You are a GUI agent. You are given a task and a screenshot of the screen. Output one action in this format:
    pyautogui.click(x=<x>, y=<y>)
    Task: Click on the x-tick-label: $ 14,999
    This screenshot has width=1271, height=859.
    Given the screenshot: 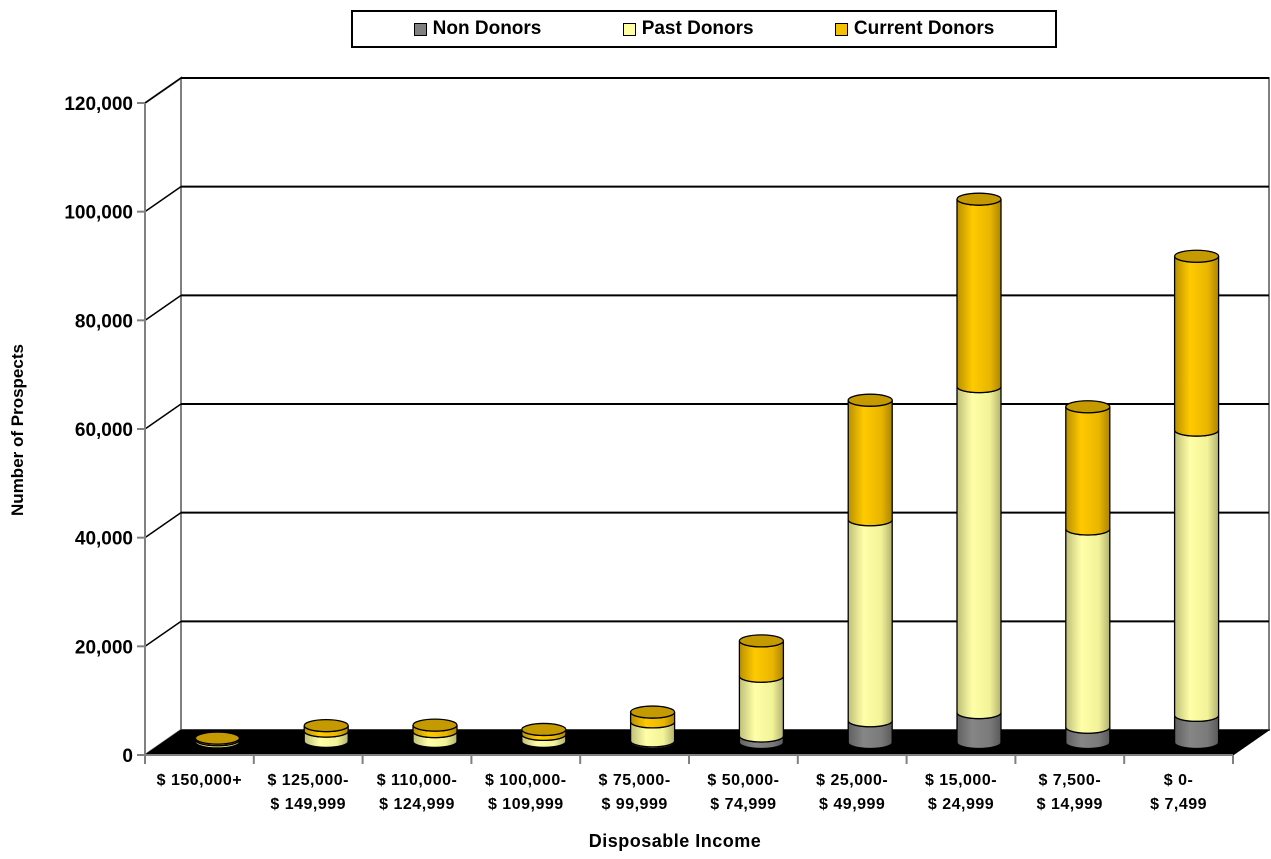 What is the action you would take?
    pyautogui.click(x=1070, y=804)
    